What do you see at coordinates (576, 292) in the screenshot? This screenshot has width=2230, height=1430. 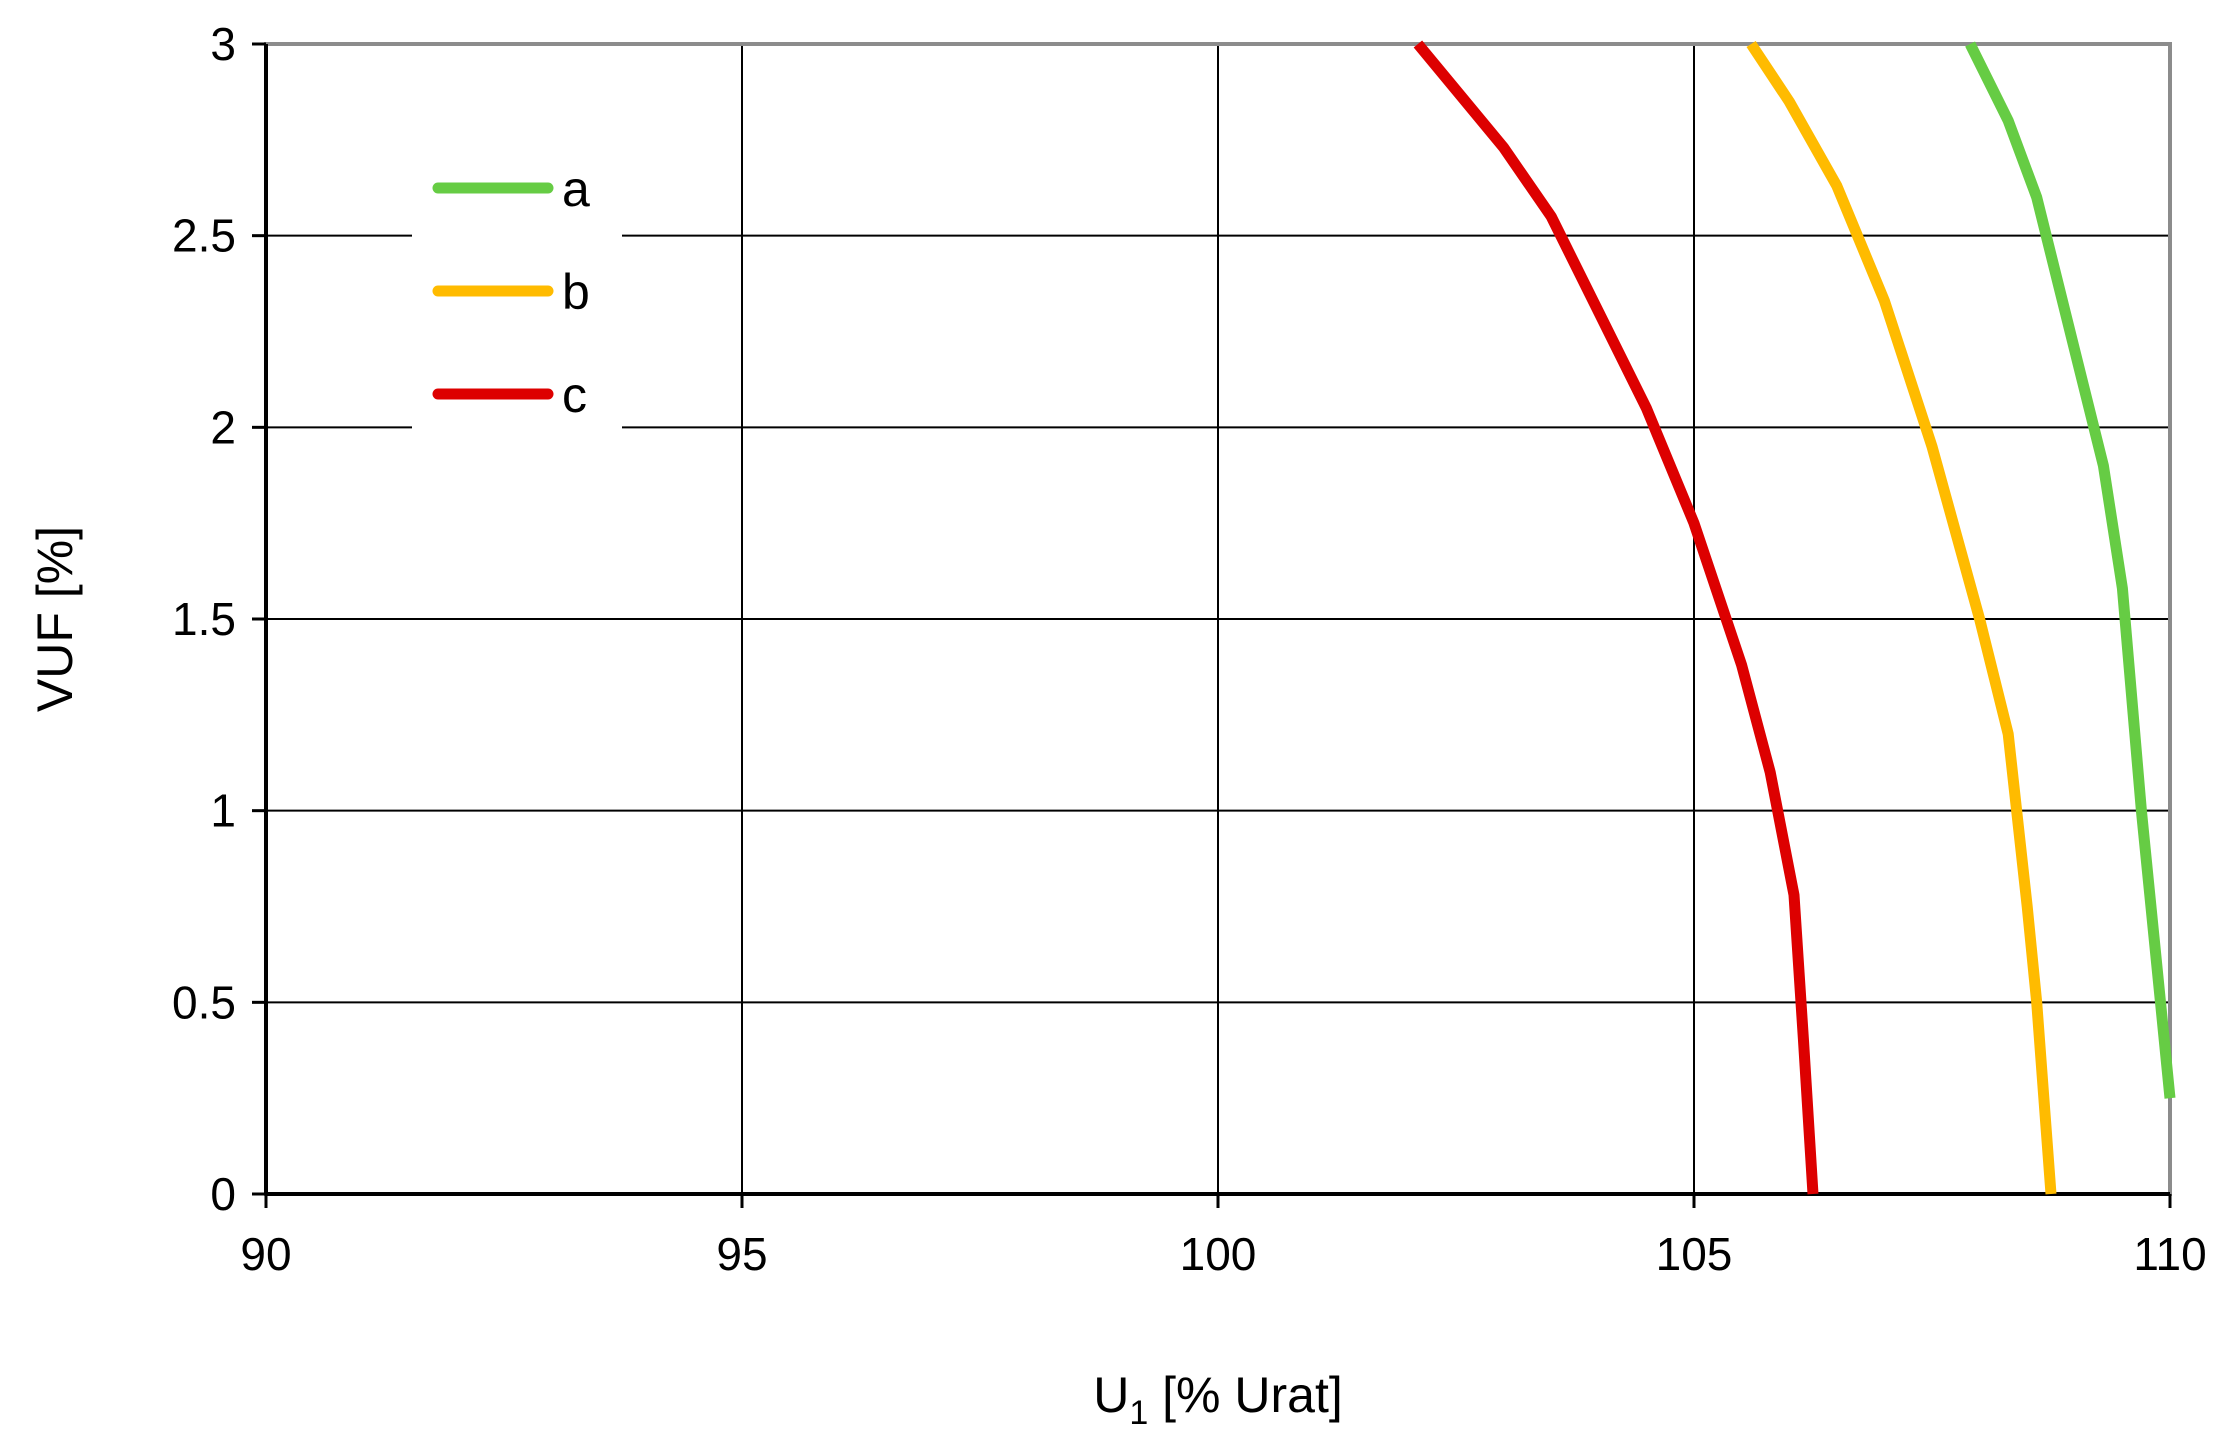 I see `legend-label-b: b` at bounding box center [576, 292].